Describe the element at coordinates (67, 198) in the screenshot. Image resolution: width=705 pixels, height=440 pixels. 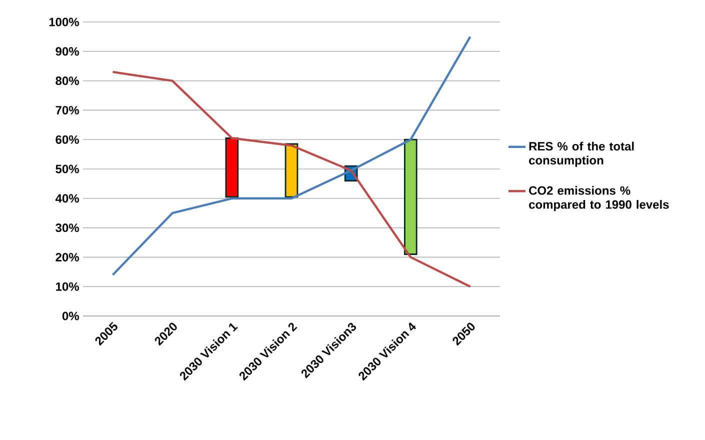
I see `y-tick-label: 40%` at that location.